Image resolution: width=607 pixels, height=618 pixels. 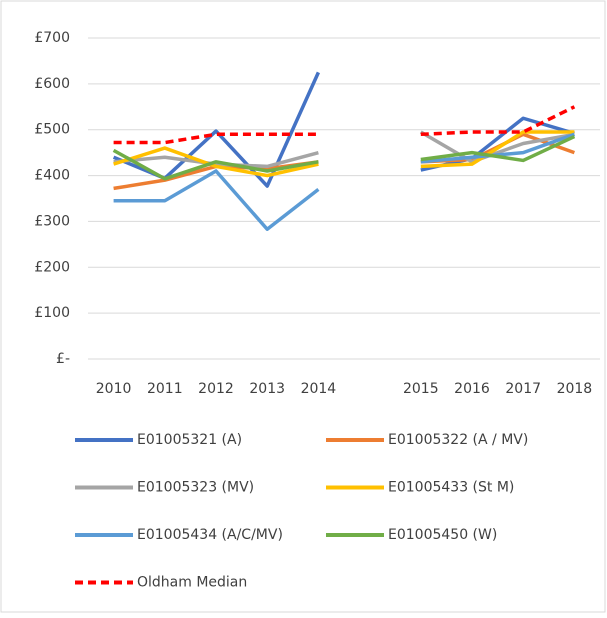 What do you see at coordinates (52, 221) in the screenshot?
I see `y-tick-label: £300` at bounding box center [52, 221].